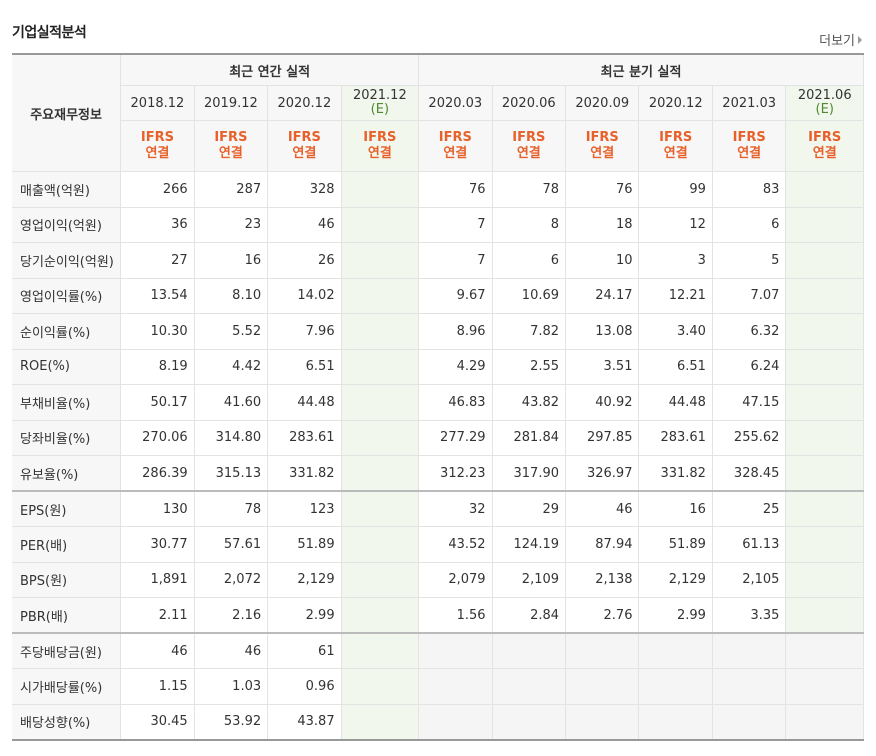 The image size is (876, 756). I want to click on table-row: 매출액(억원) 266 287 328 76 78 76 99 83, so click(438, 189).